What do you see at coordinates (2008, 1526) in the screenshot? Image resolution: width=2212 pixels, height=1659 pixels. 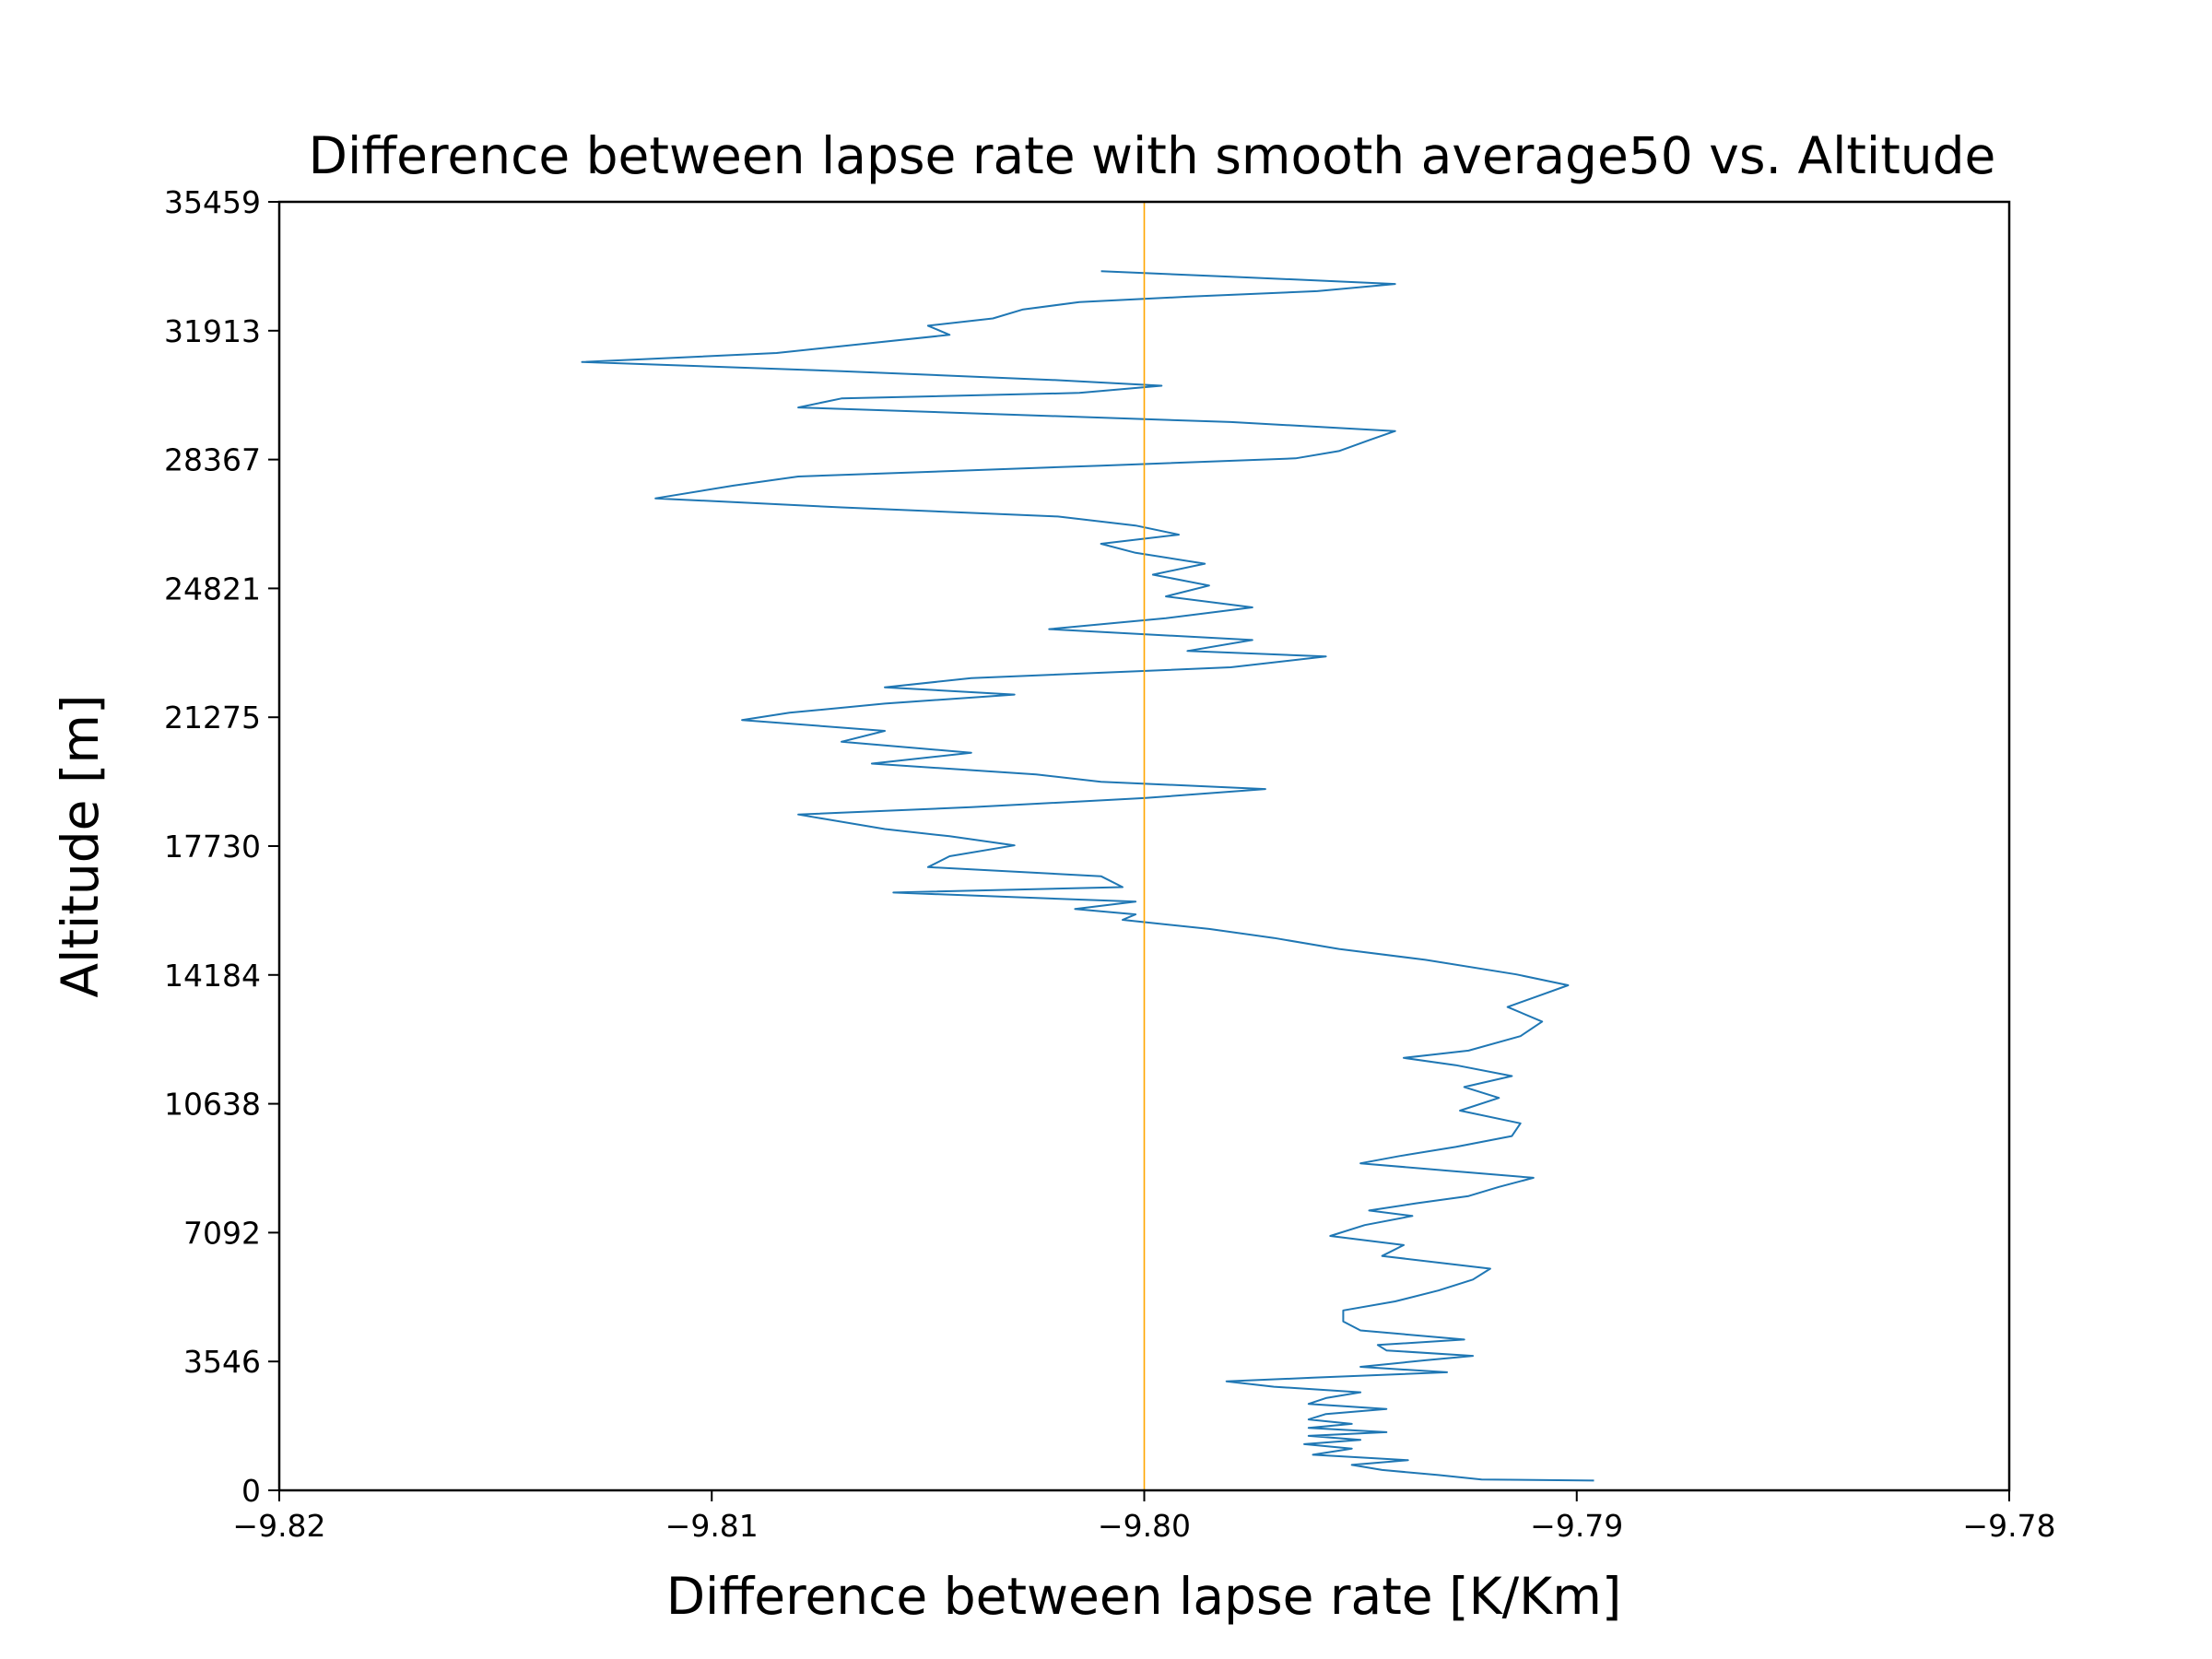 I see `x-tick-label: −9.78` at bounding box center [2008, 1526].